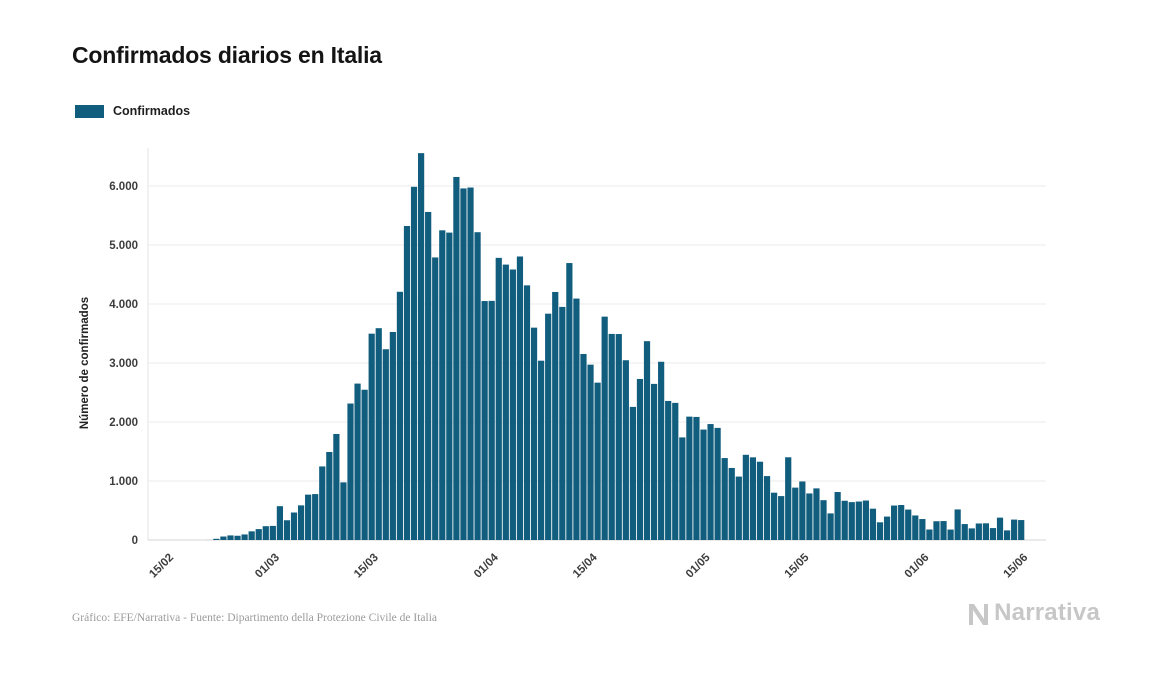  Describe the element at coordinates (123, 187) in the screenshot. I see `y-tick-label: 6.000` at that location.